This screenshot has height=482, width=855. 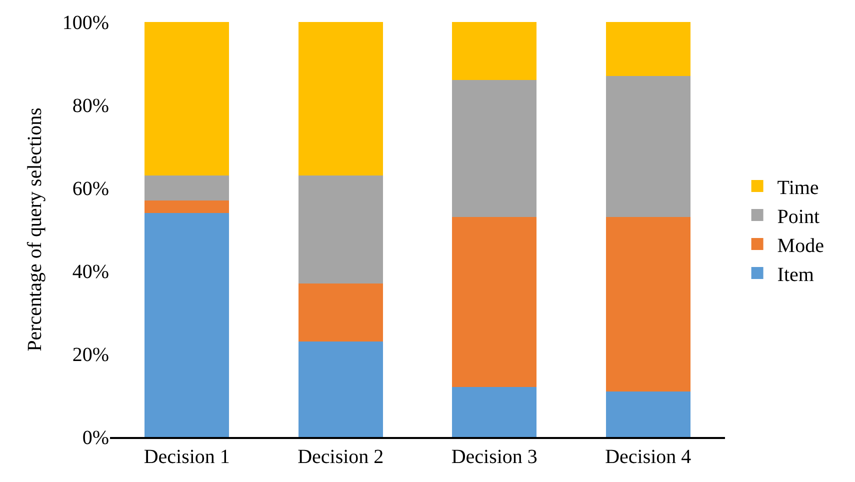 I want to click on legend-label: Time, so click(x=798, y=187).